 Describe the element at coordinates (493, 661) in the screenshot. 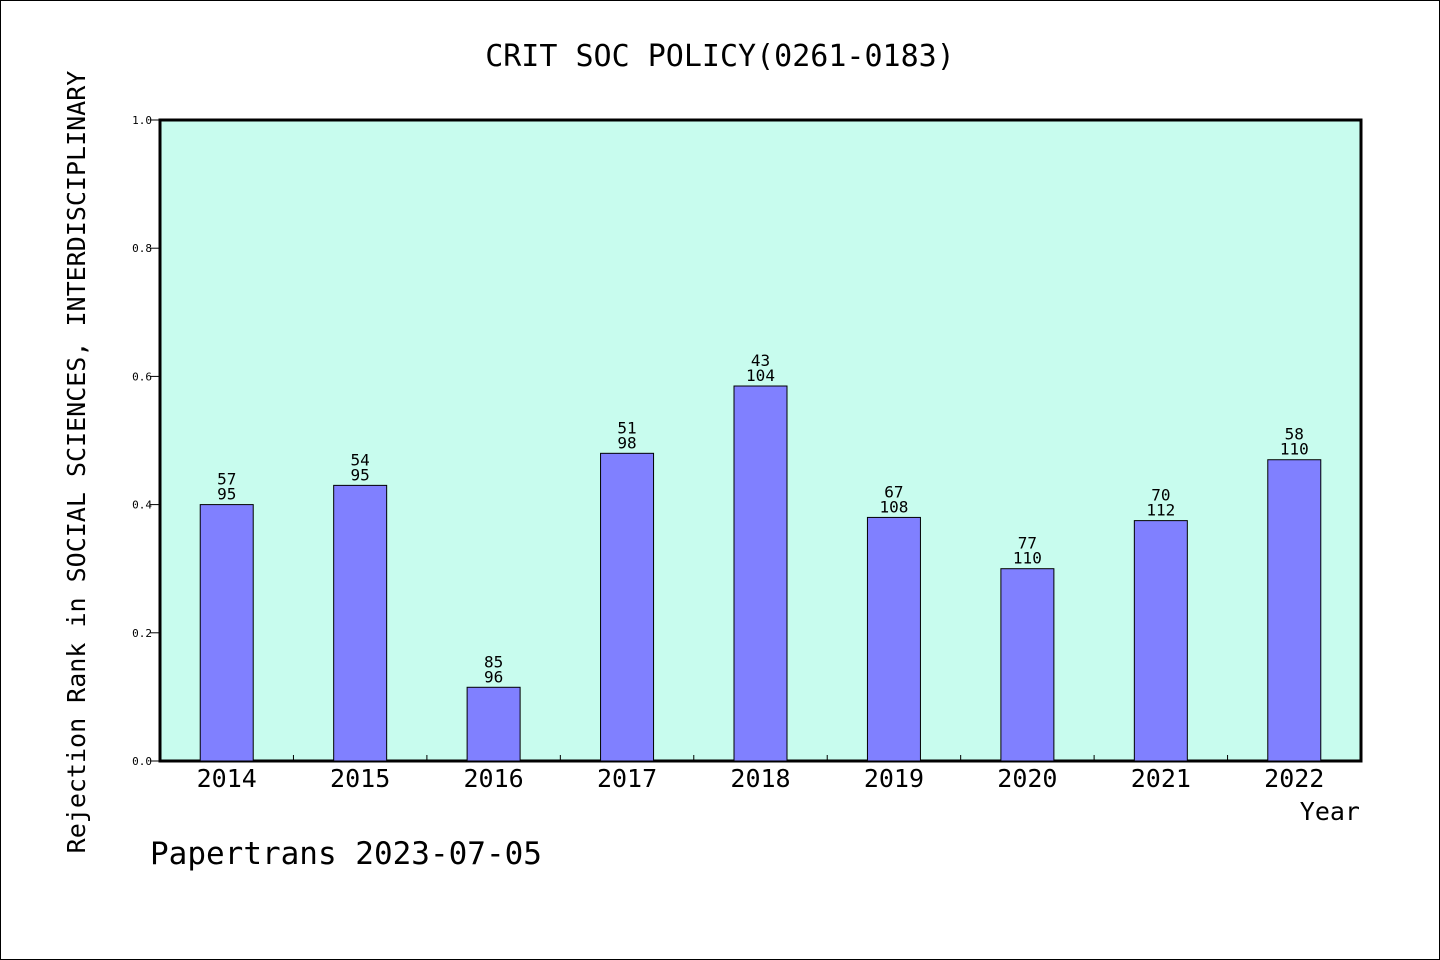

I see `bar-rank-label: 85` at that location.